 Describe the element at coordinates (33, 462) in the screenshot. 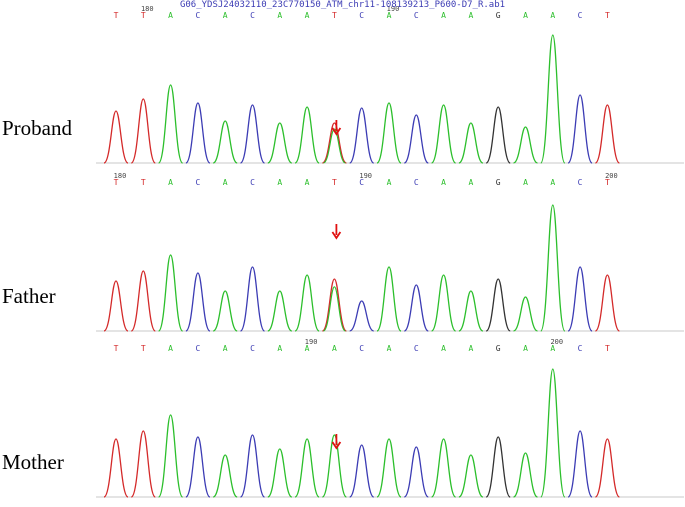

I see `panel-label-mother: Mother` at that location.